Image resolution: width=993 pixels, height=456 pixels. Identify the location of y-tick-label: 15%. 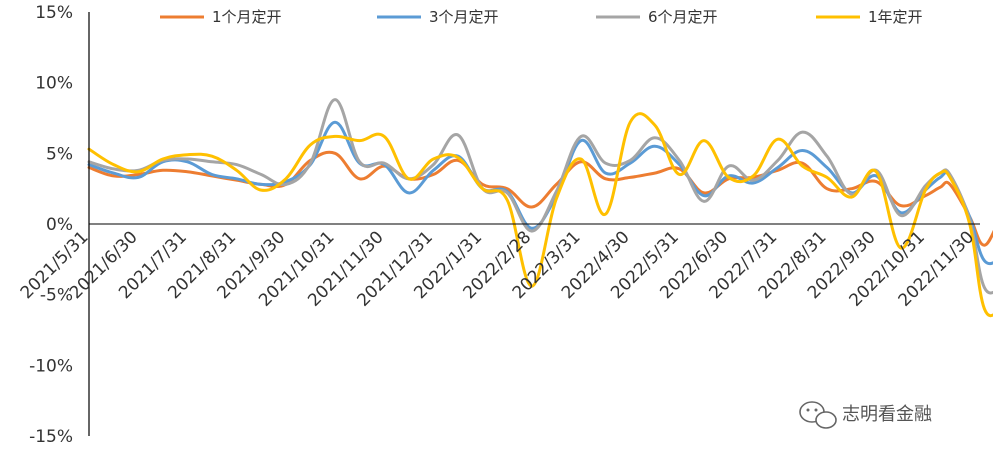
(54, 13).